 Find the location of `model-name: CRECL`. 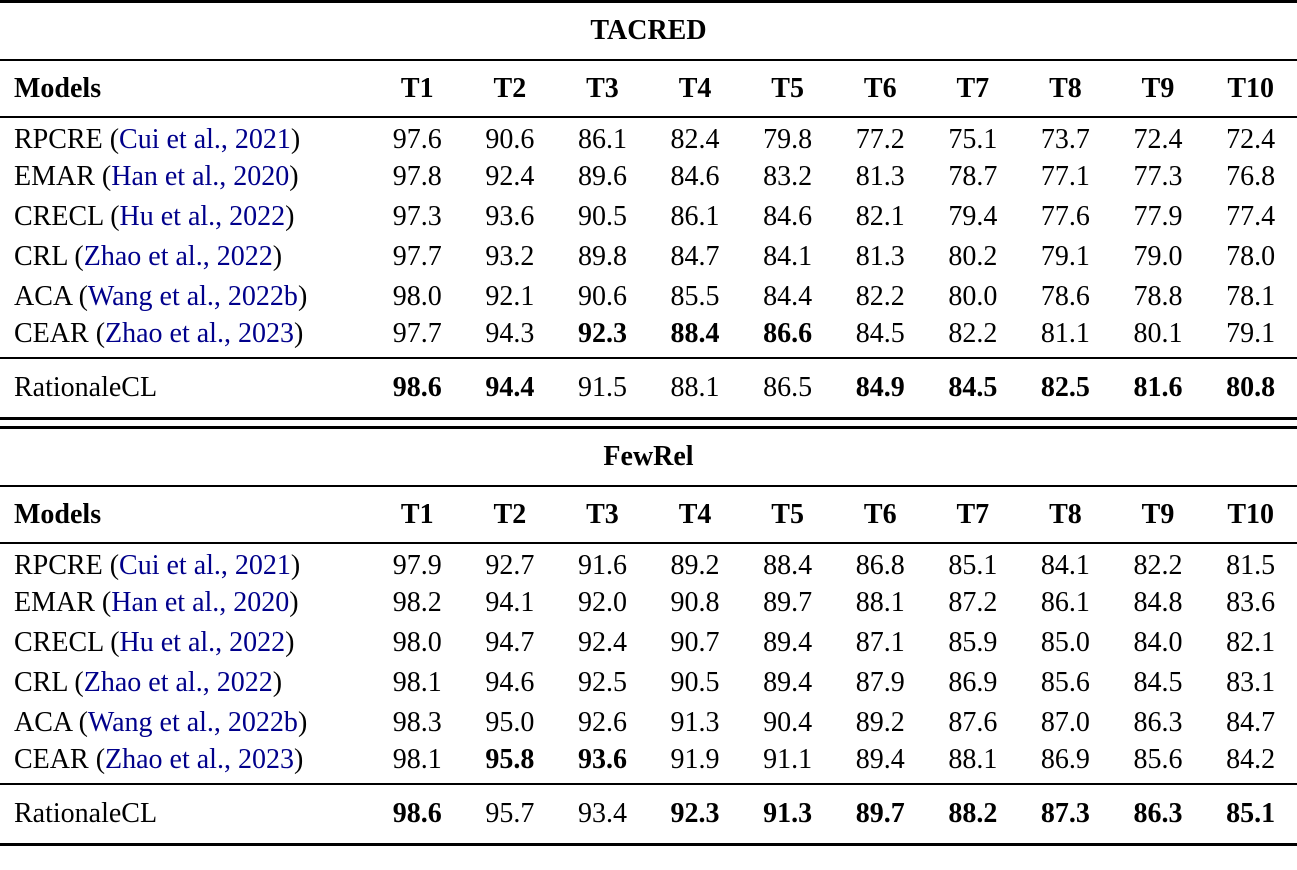

model-name: CRECL is located at coordinates (59, 642).